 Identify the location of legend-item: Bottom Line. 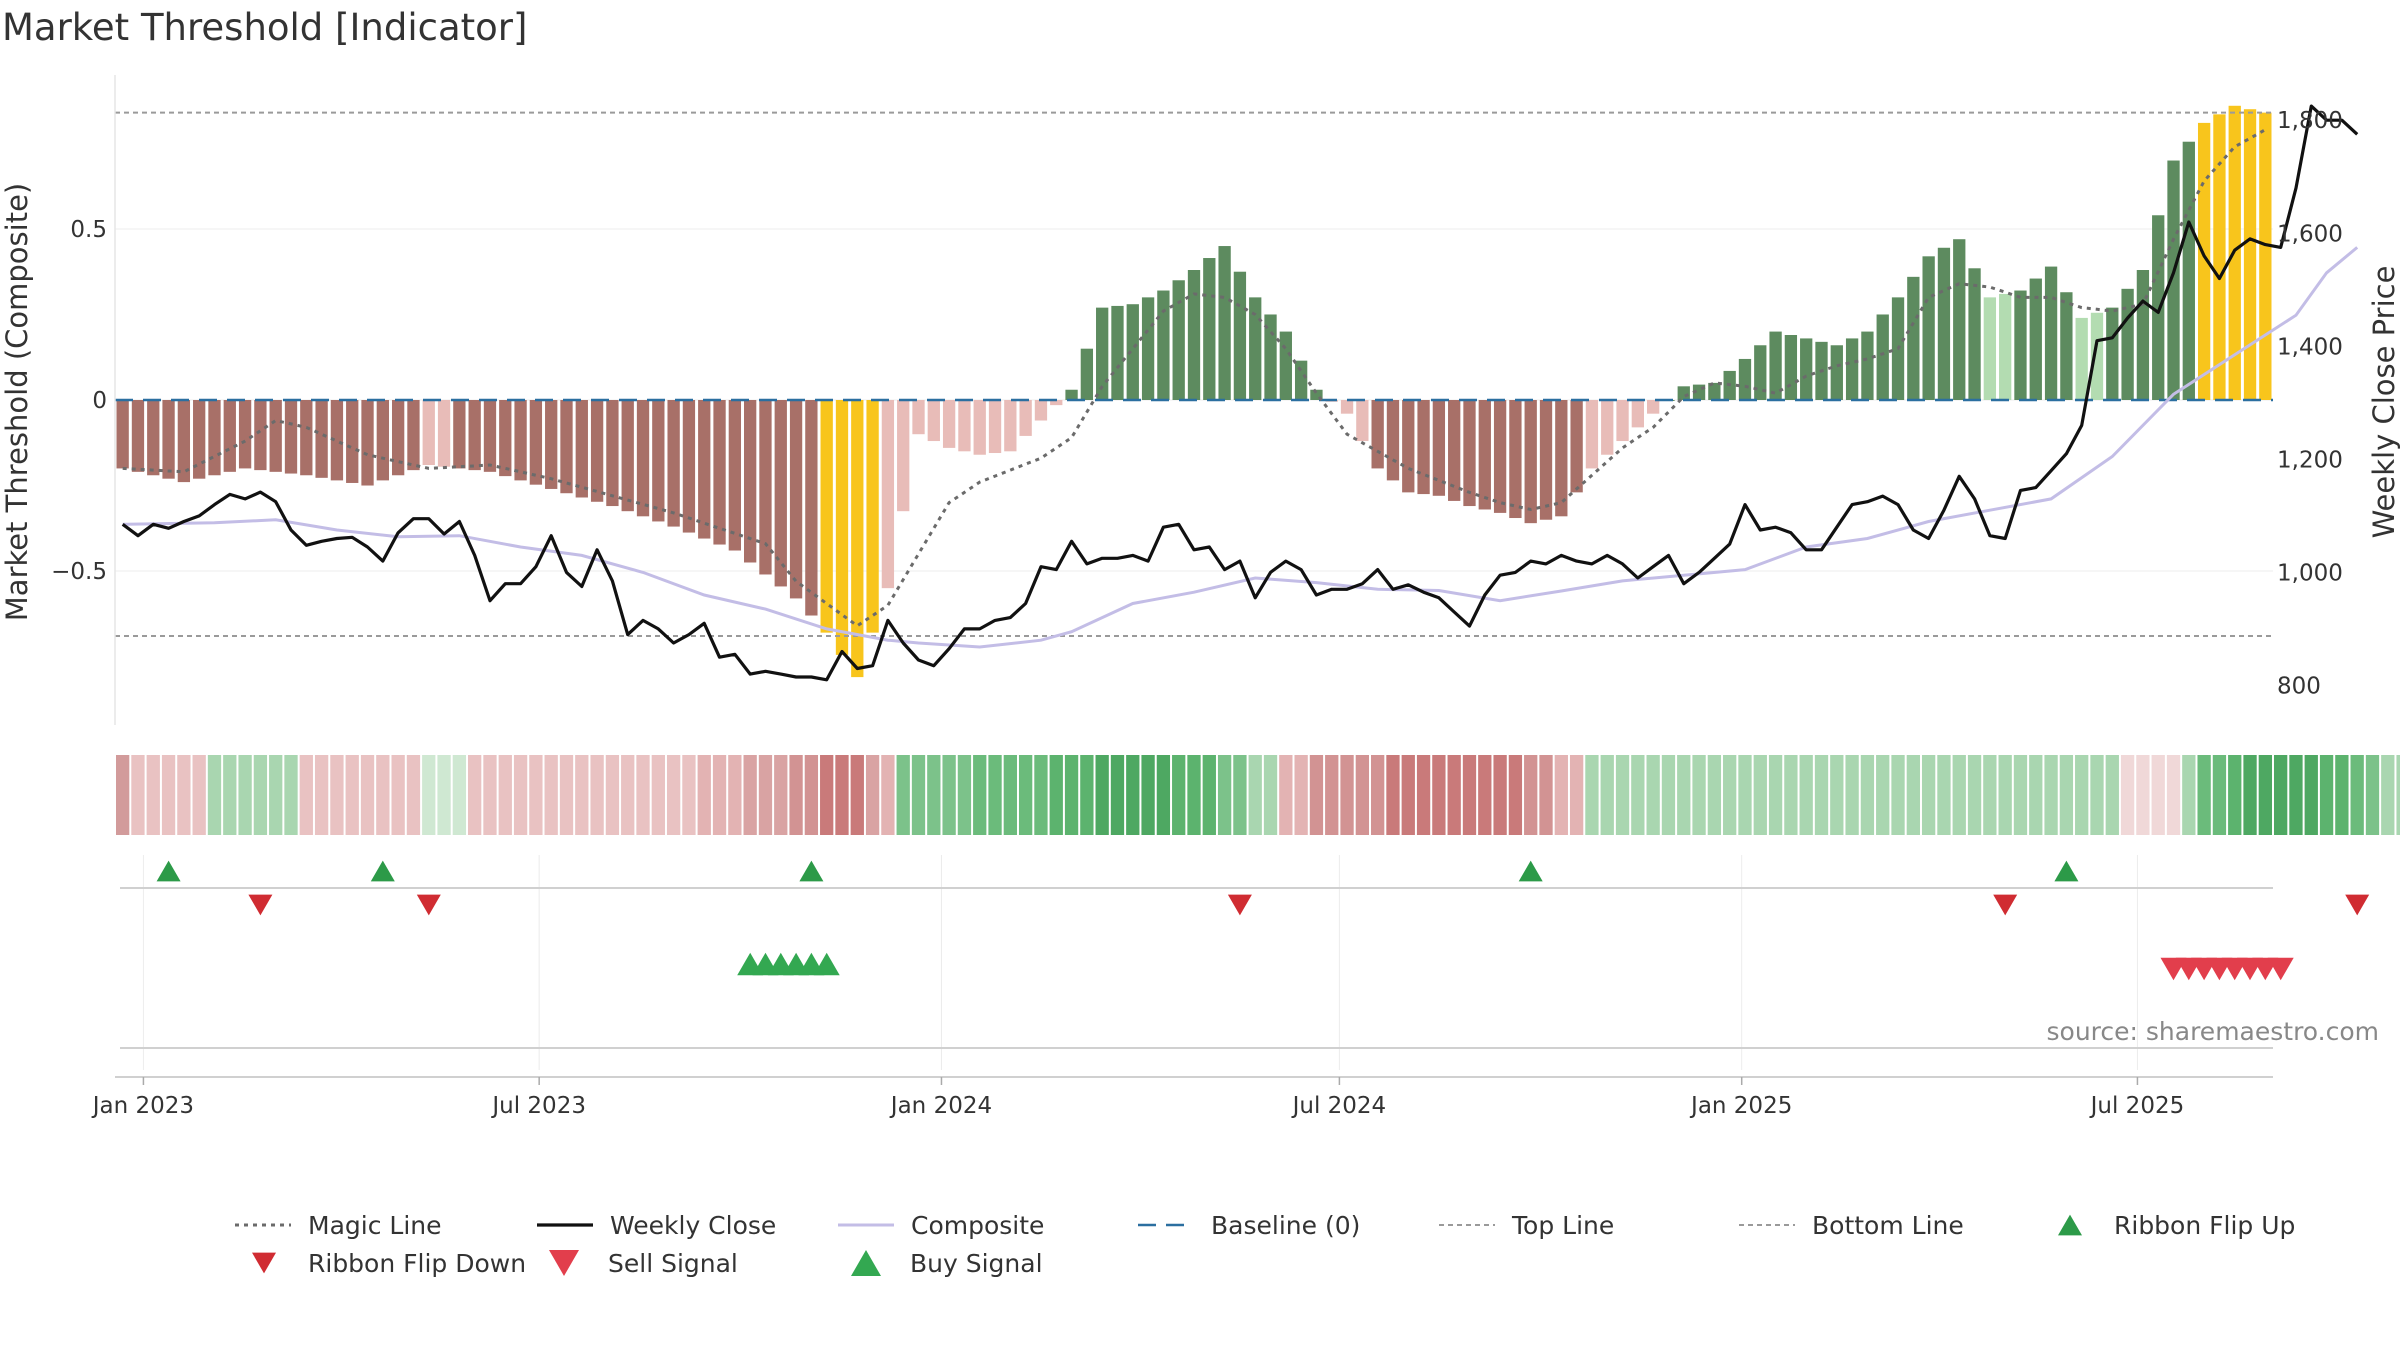
(1851, 1225).